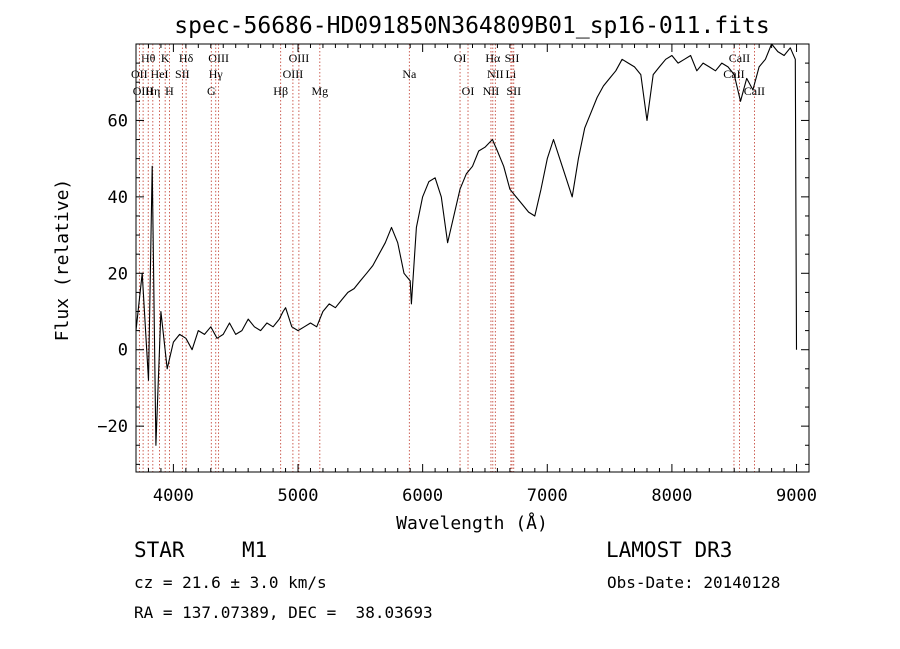 The width and height of the screenshot is (900, 649). What do you see at coordinates (118, 198) in the screenshot?
I see `y-tick-label: 40` at bounding box center [118, 198].